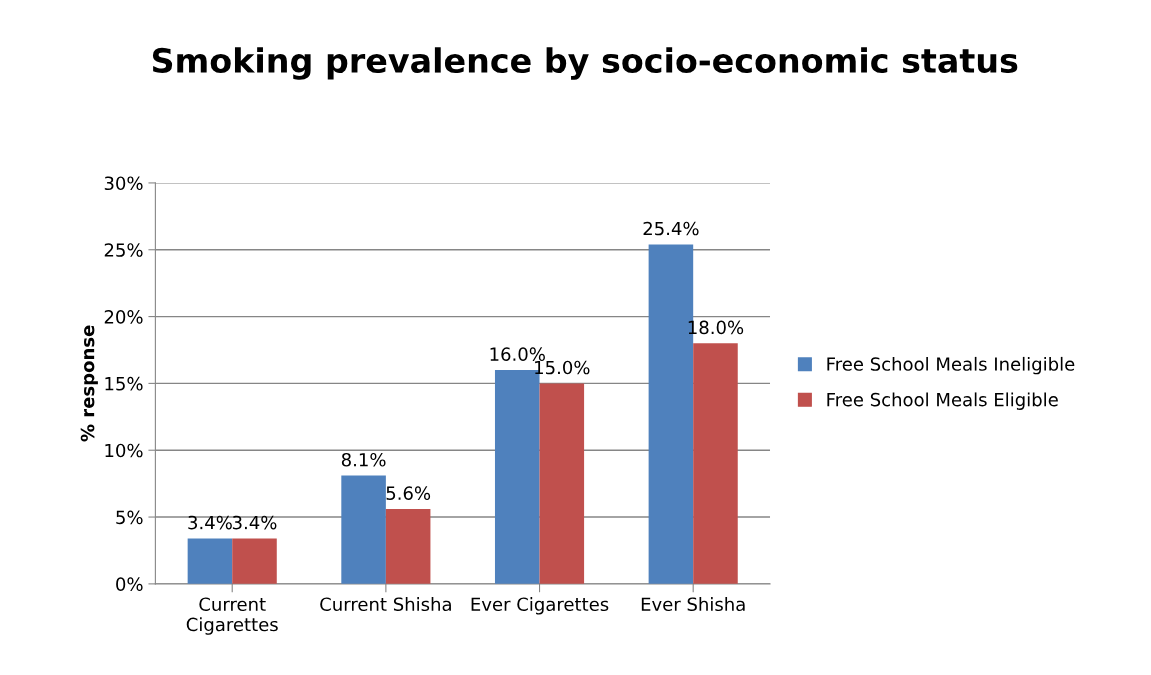  What do you see at coordinates (363, 459) in the screenshot?
I see `data-label: 8.1%` at bounding box center [363, 459].